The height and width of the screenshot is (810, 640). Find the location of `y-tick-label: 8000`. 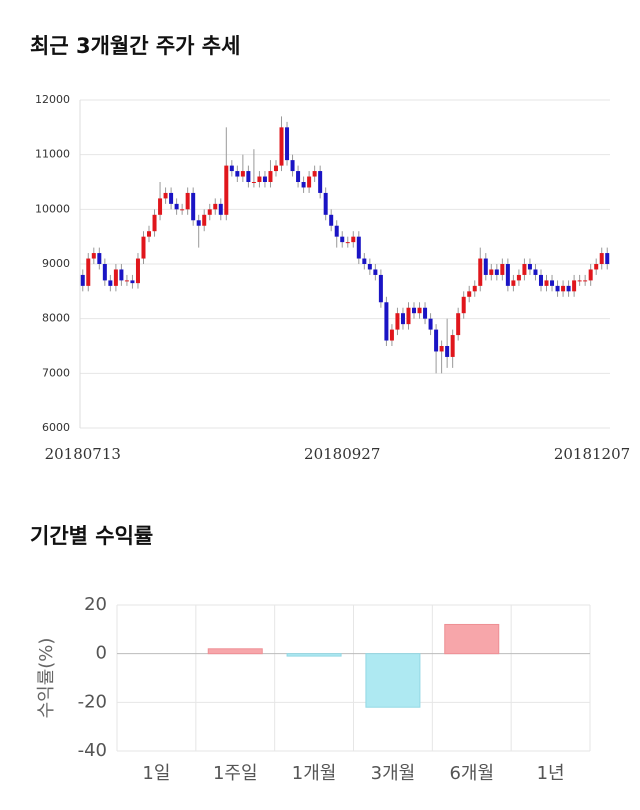

y-tick-label: 8000 is located at coordinates (56, 318).